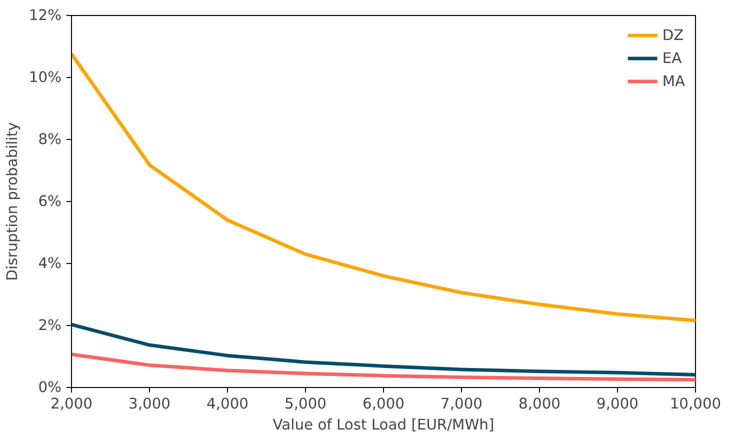 The image size is (735, 436). Describe the element at coordinates (50, 325) in the screenshot. I see `y-tick-label: 2%` at that location.